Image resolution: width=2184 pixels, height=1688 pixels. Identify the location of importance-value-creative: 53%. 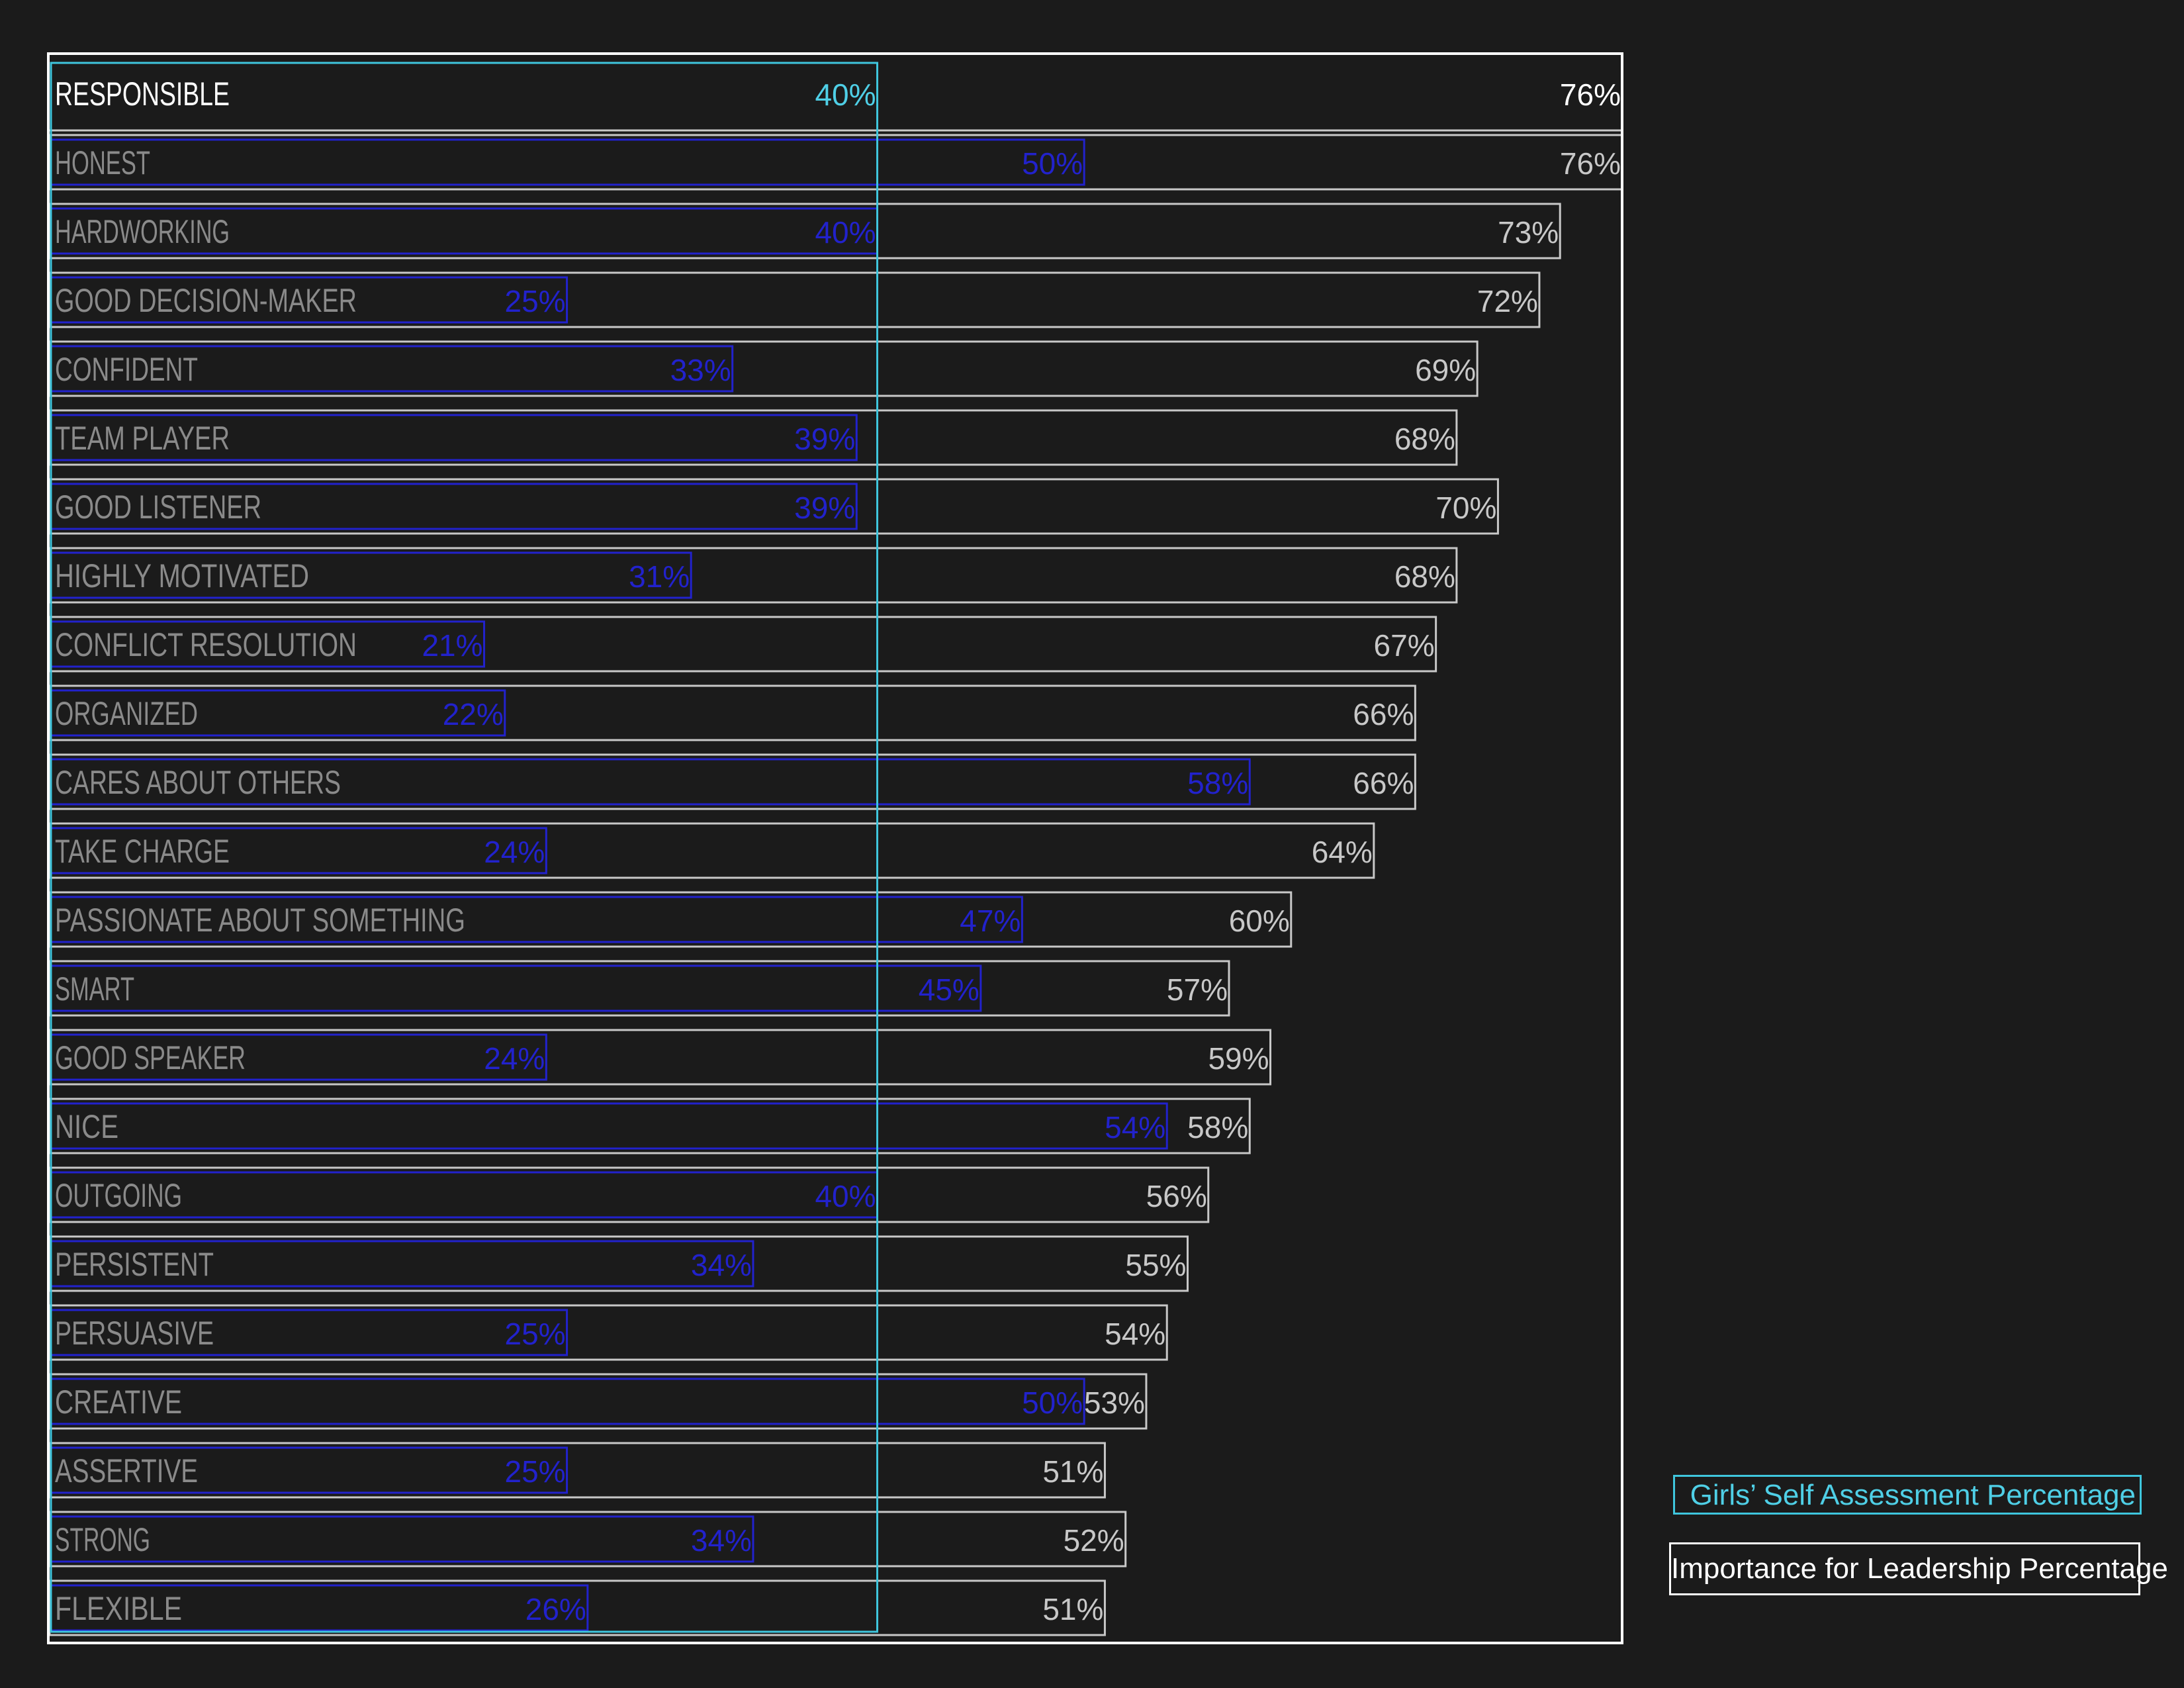
(1114, 1402).